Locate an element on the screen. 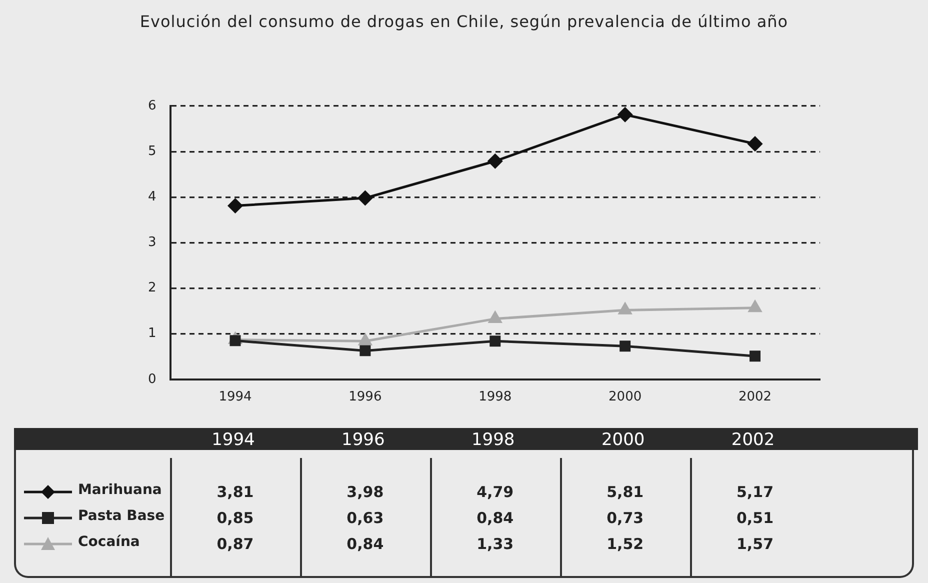 Image resolution: width=928 pixels, height=583 pixels. x-tick-label: 2000 is located at coordinates (625, 397).